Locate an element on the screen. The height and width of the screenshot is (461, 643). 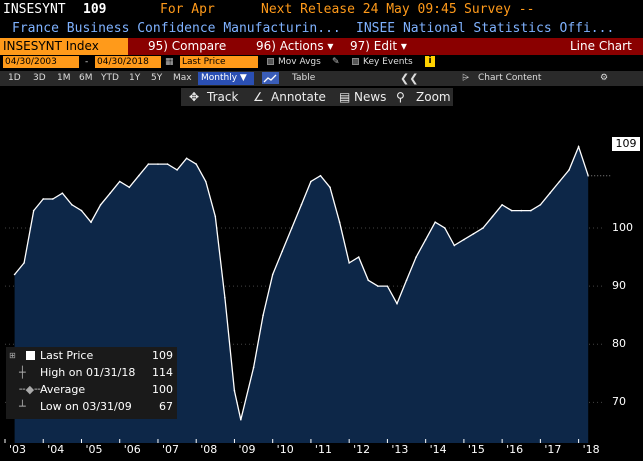
legend-last-value: 109 is located at coordinates (162, 355).